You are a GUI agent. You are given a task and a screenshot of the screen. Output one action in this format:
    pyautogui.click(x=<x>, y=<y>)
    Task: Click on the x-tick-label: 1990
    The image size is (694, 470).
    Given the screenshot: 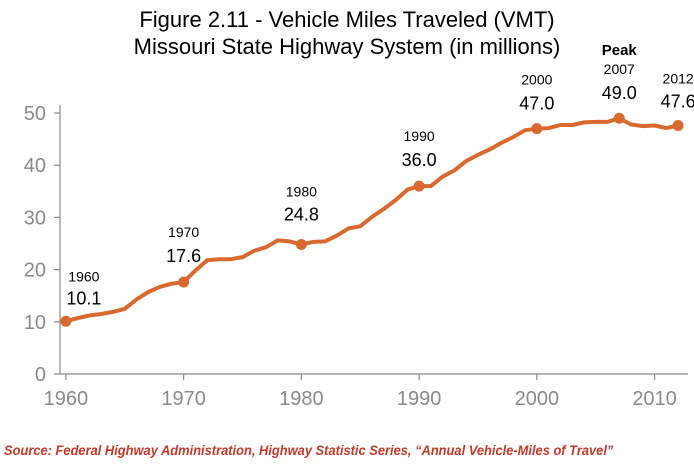 What is the action you would take?
    pyautogui.click(x=419, y=399)
    